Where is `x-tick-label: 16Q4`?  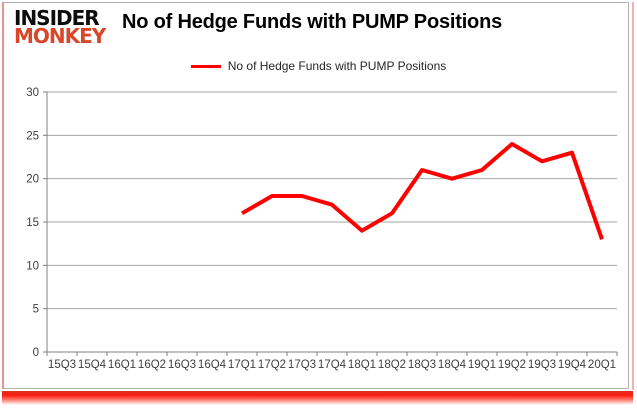 x-tick-label: 16Q4 is located at coordinates (212, 365).